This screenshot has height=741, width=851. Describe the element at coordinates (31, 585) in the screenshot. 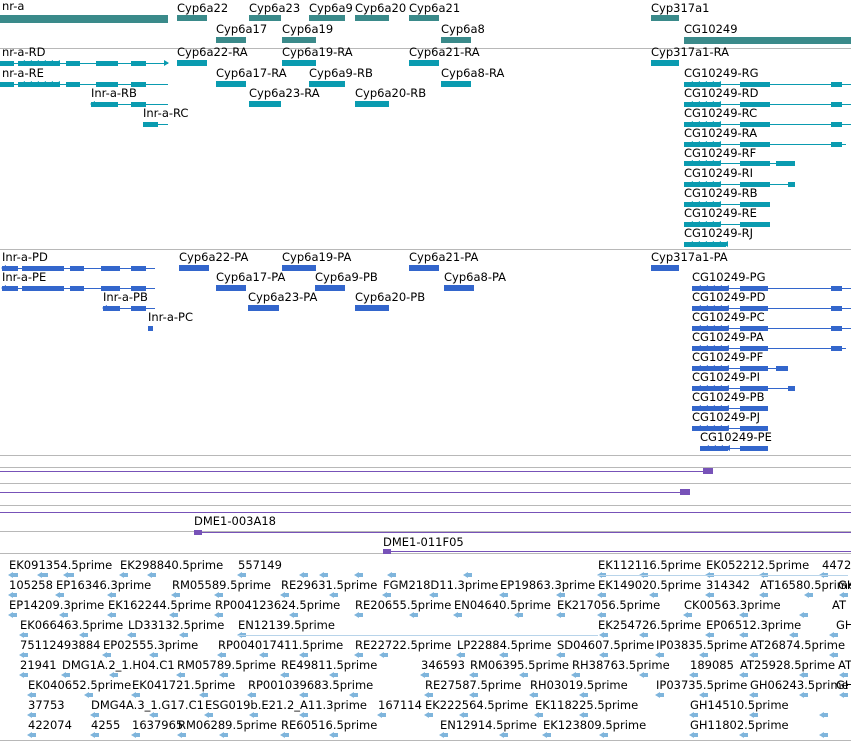

I see `est-label: 105258` at that location.